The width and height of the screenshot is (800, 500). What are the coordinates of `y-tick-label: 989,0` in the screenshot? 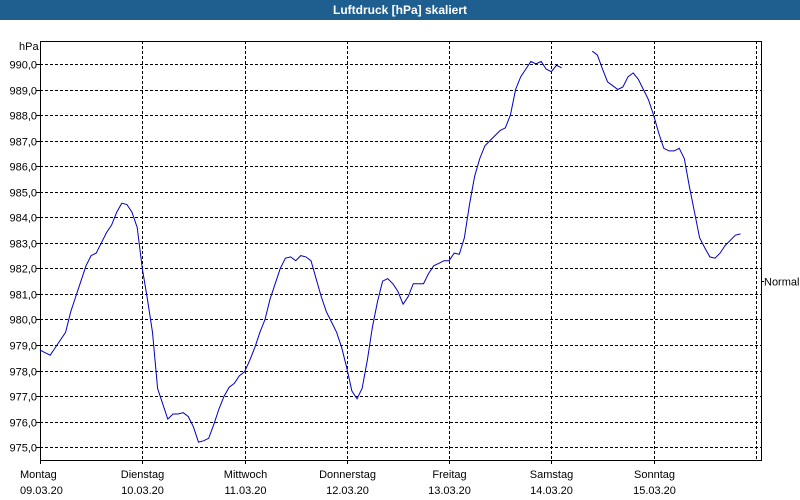 It's located at (23, 92).